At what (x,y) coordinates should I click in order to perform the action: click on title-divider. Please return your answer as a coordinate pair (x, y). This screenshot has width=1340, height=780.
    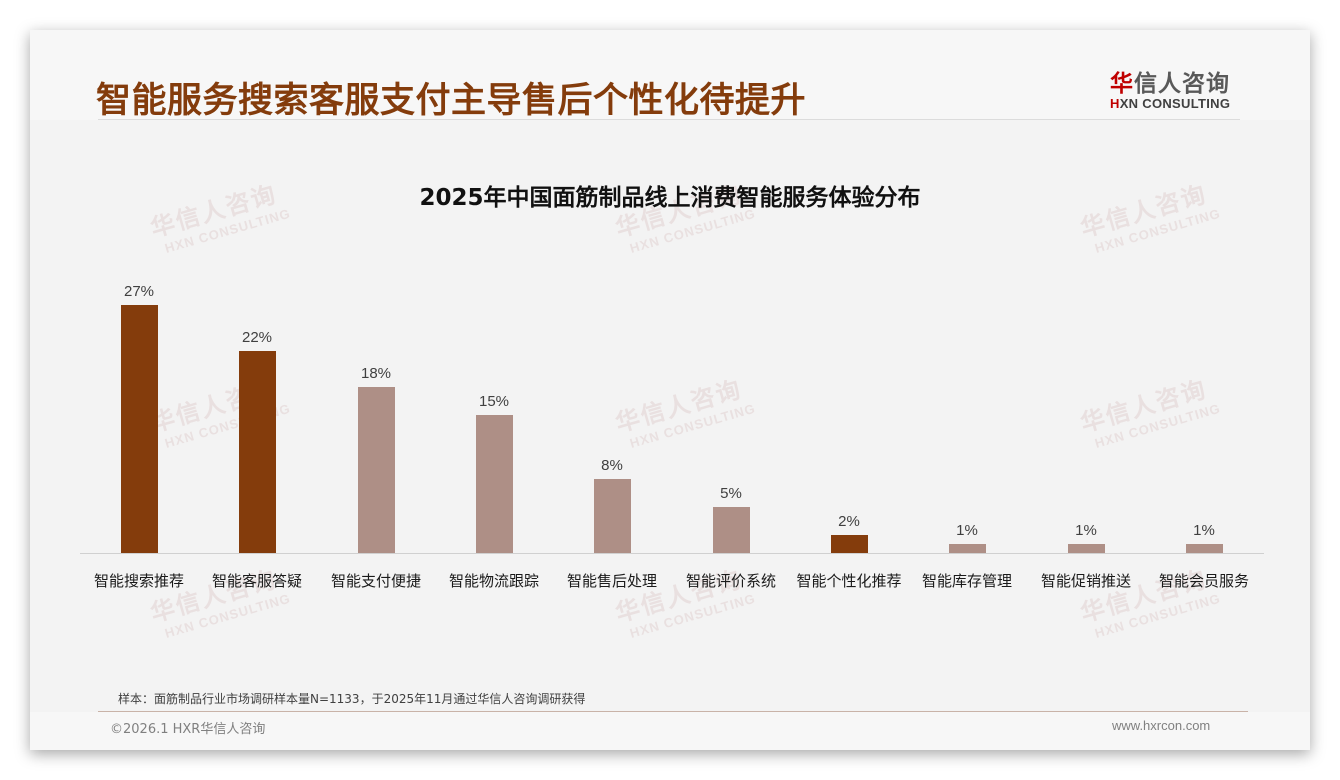
    Looking at the image, I should click on (669, 119).